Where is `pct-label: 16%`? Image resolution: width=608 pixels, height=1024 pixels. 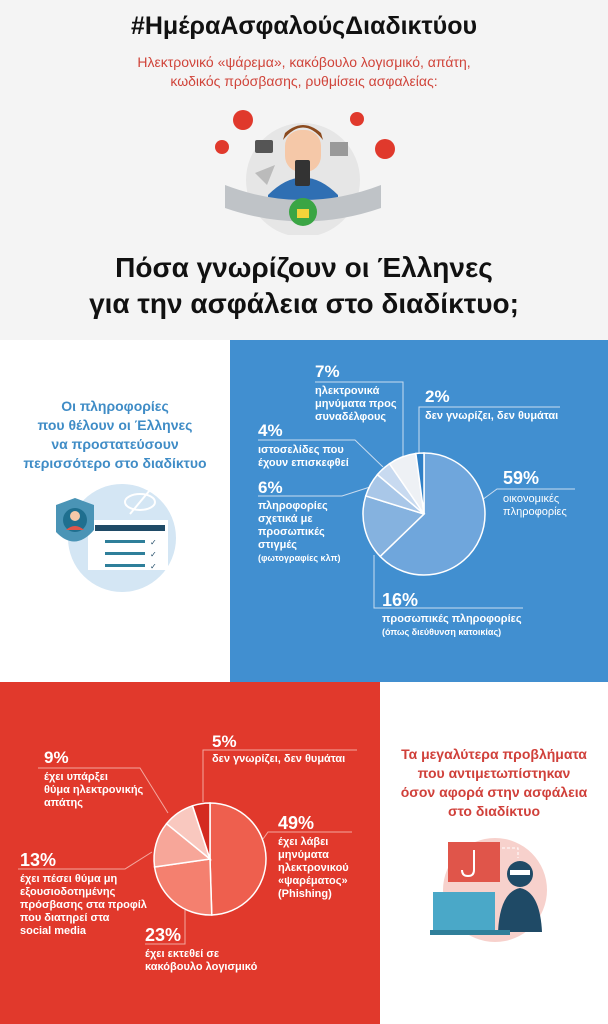
pct-label: 16% is located at coordinates (400, 600).